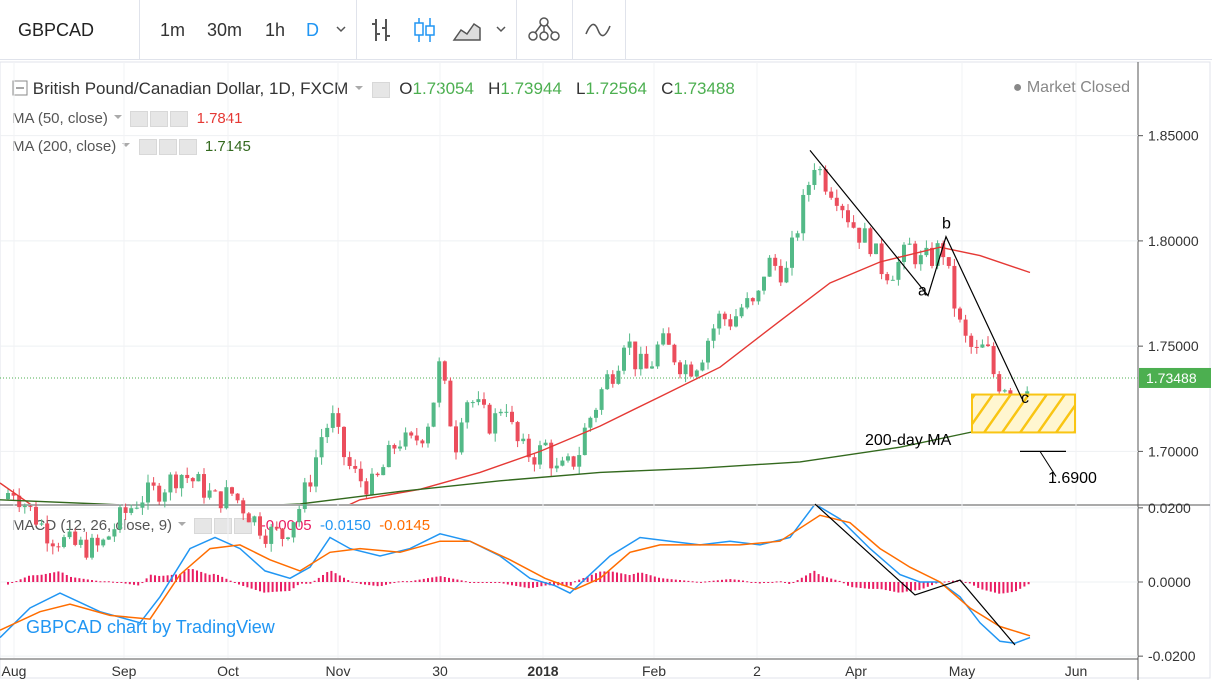  What do you see at coordinates (544, 30) in the screenshot?
I see `indicators-icon` at bounding box center [544, 30].